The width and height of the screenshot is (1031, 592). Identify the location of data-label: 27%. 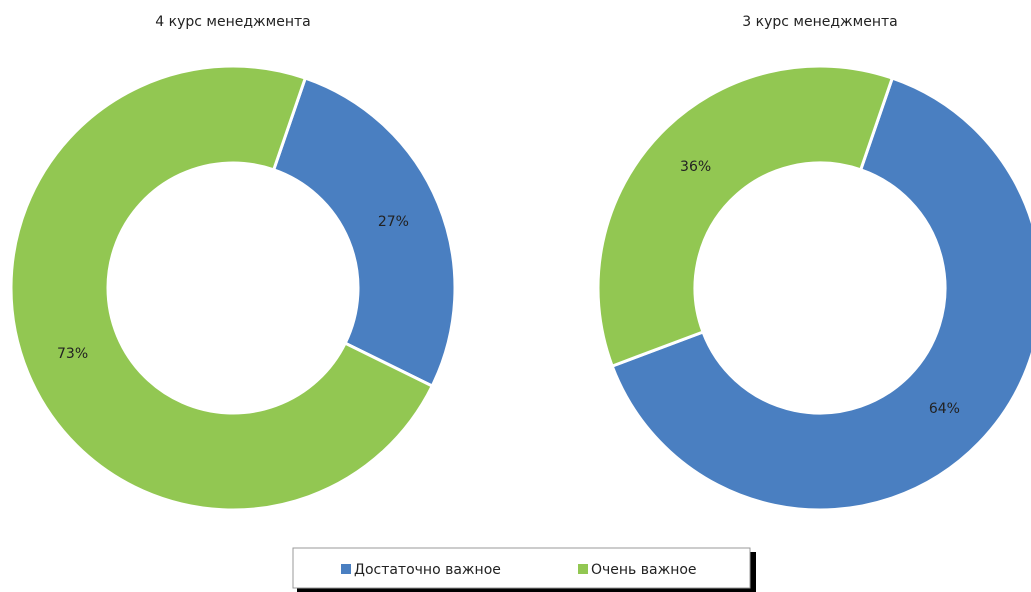
(393, 222).